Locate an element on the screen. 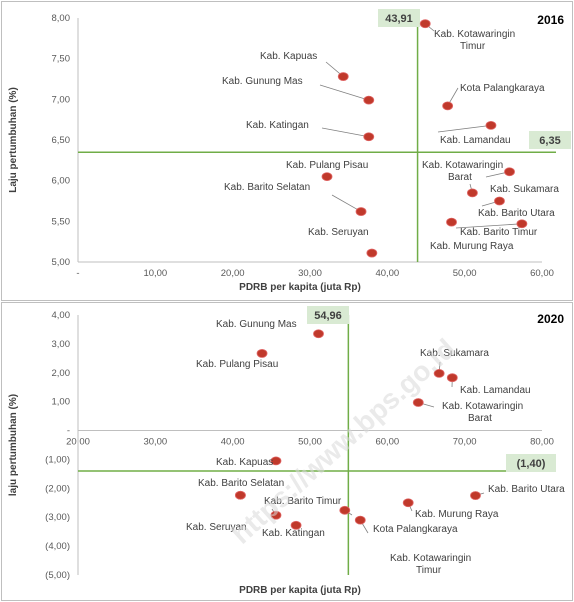  c2016-x-tick: 30,00 is located at coordinates (310, 273).